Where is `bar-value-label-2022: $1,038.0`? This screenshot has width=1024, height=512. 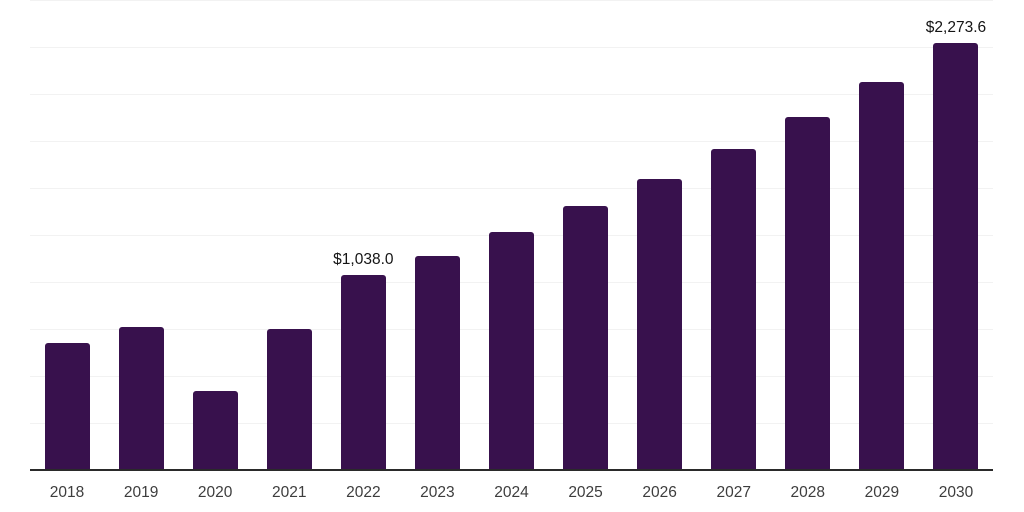
bar-value-label-2022: $1,038.0 is located at coordinates (363, 259).